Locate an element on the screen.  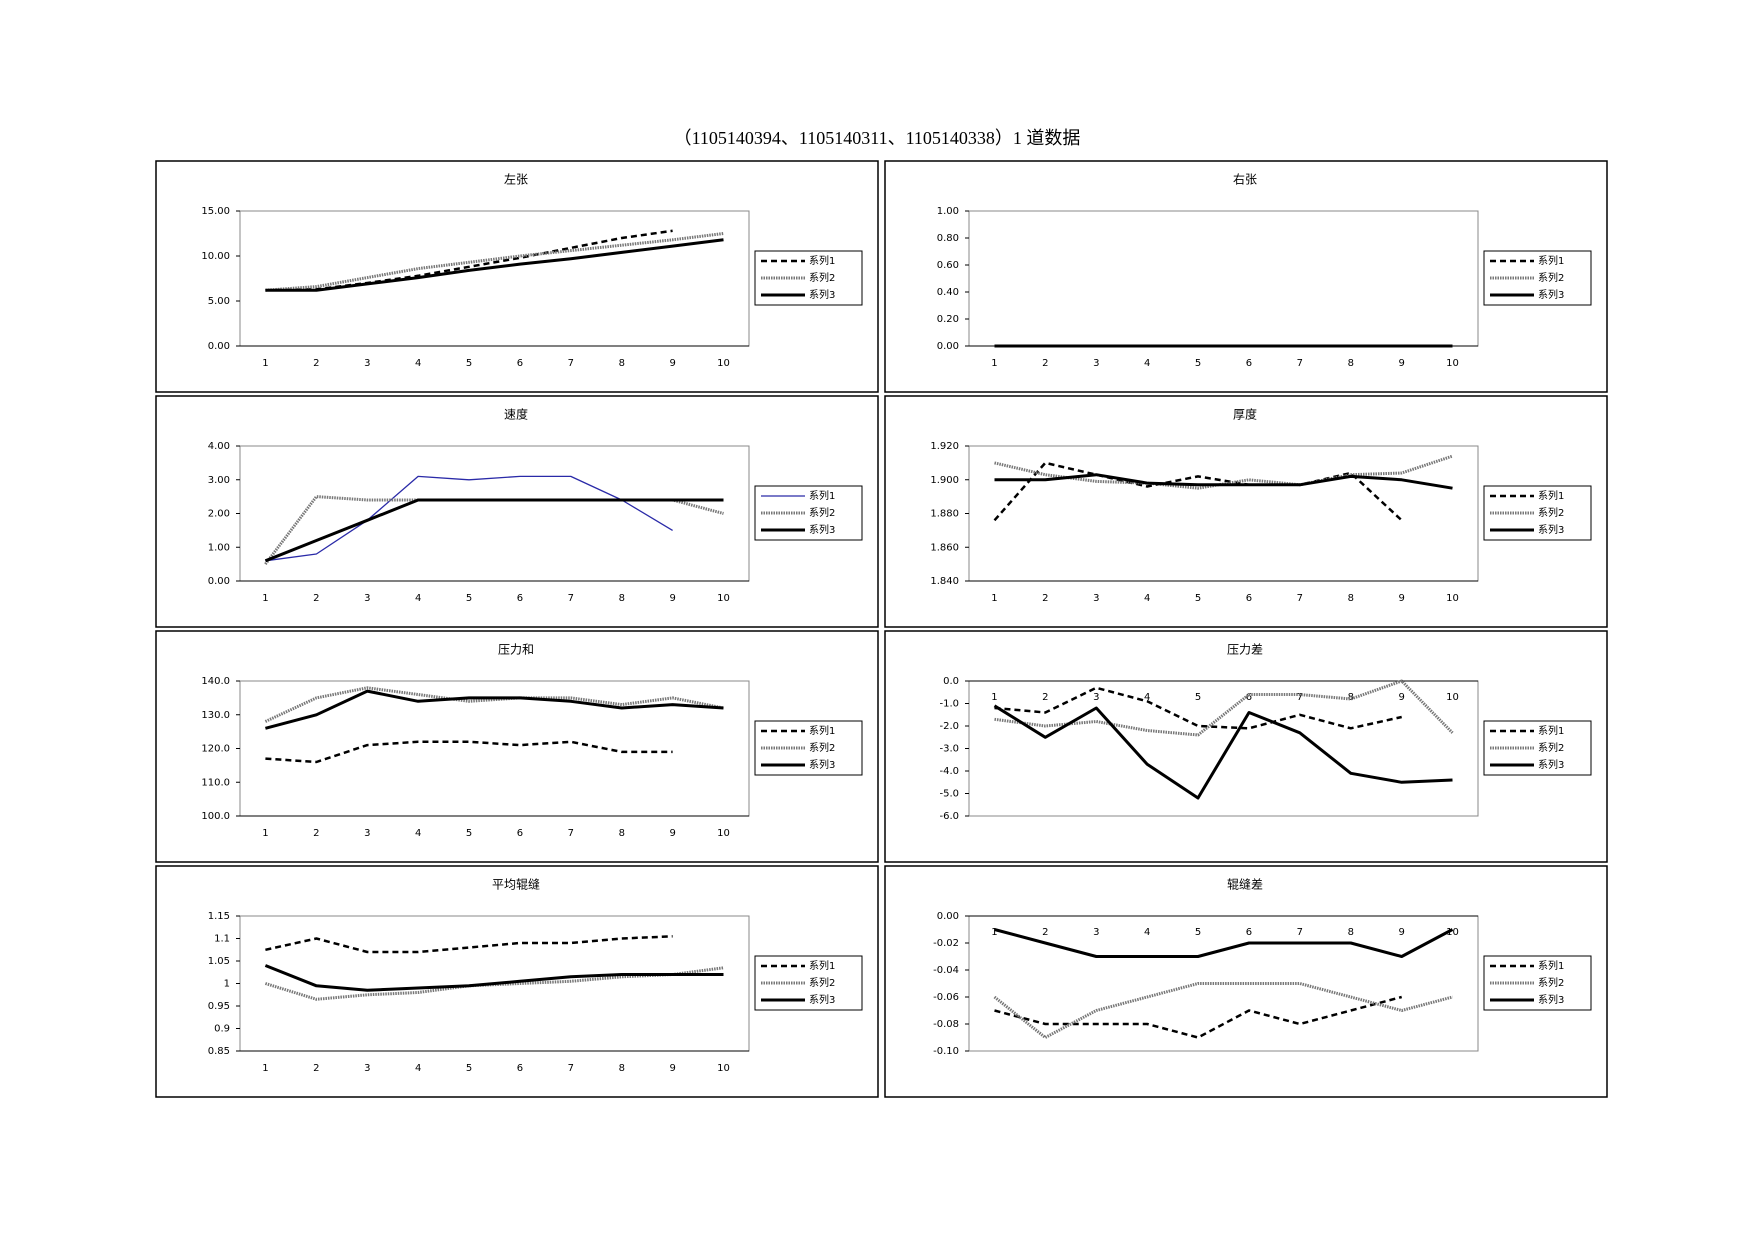
y-tick-label: -6.0 is located at coordinates (949, 816).